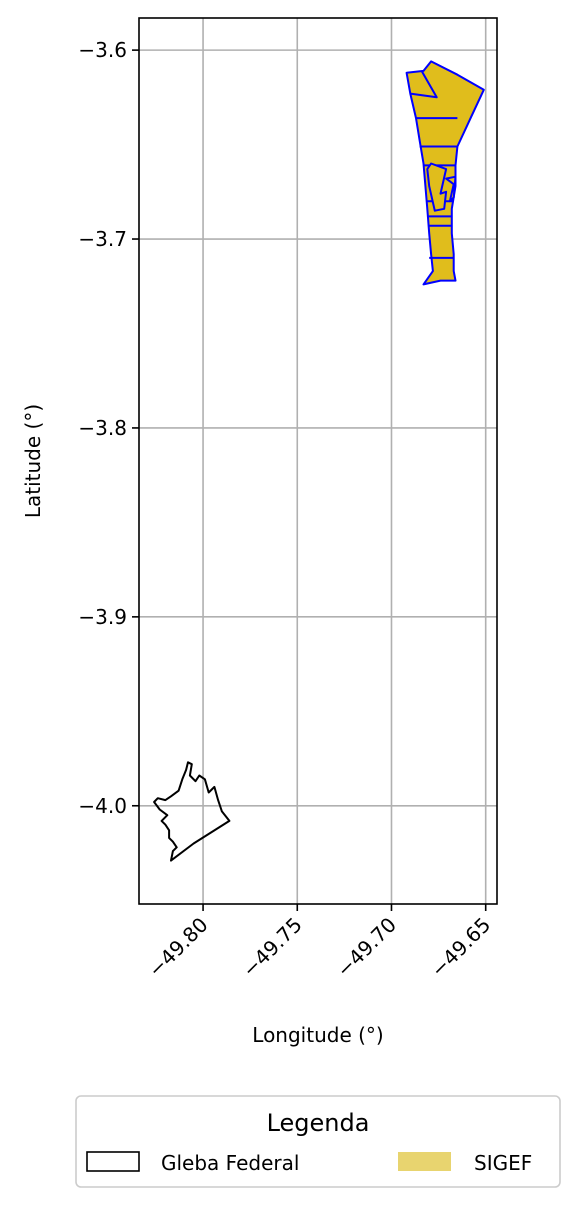 The width and height of the screenshot is (580, 1207). I want to click on gleba-federal-polygon, so click(192, 811).